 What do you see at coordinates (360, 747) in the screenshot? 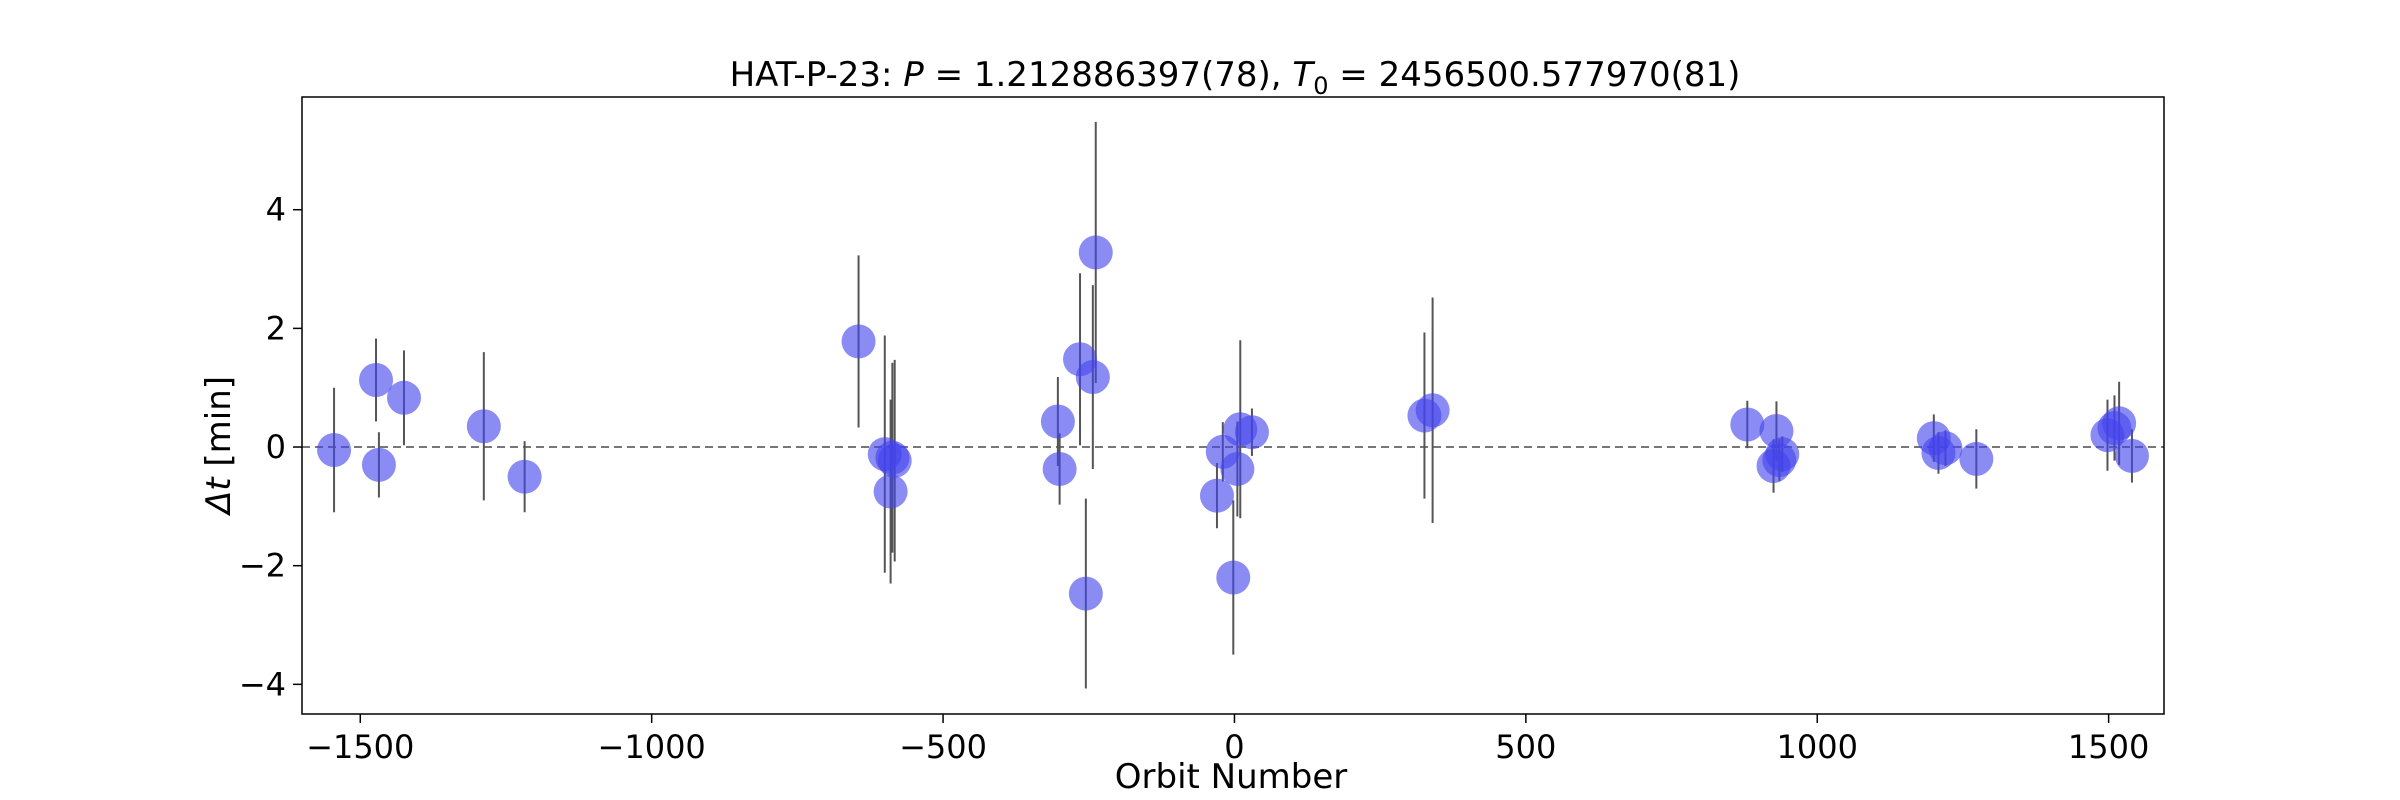
I see `x-tick-label: −1500` at bounding box center [360, 747].